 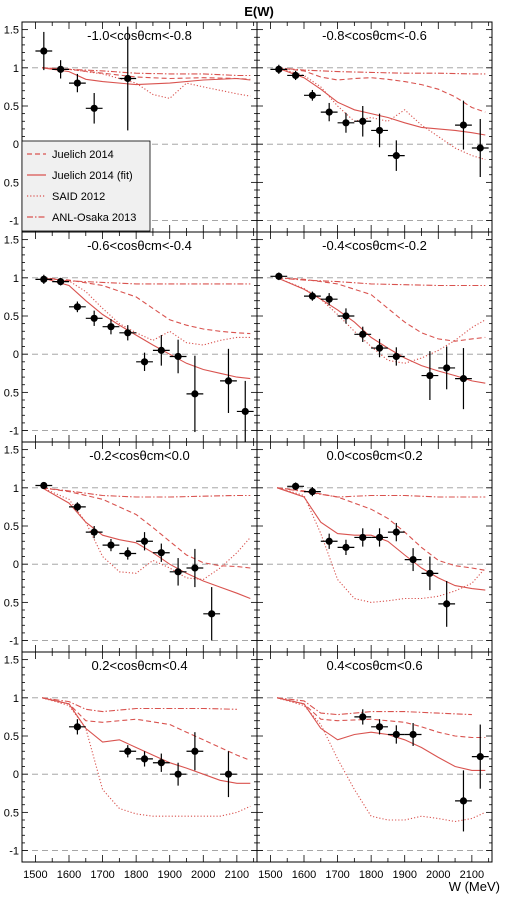 I want to click on y-tick-label: -1, so click(x=14, y=852).